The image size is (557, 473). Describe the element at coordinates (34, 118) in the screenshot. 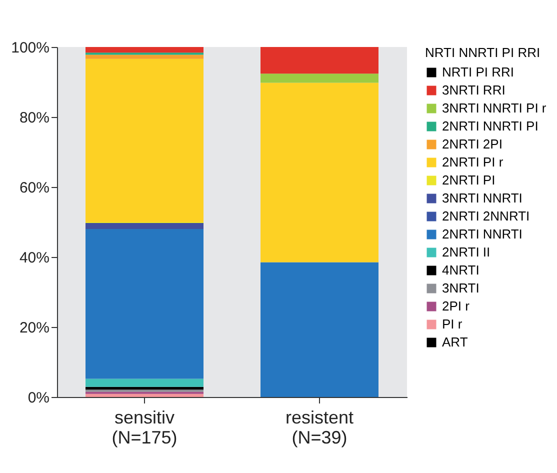

I see `y-tick-label: 80%` at that location.